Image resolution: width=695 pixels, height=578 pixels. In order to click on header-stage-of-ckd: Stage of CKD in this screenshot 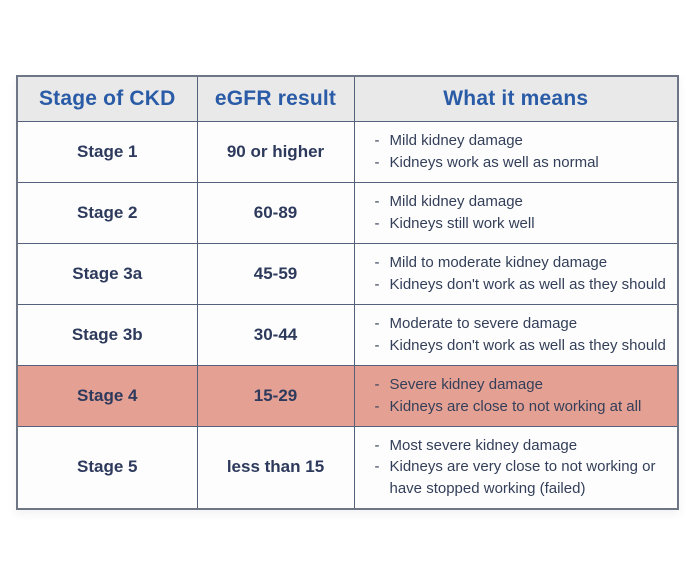, I will do `click(107, 98)`.